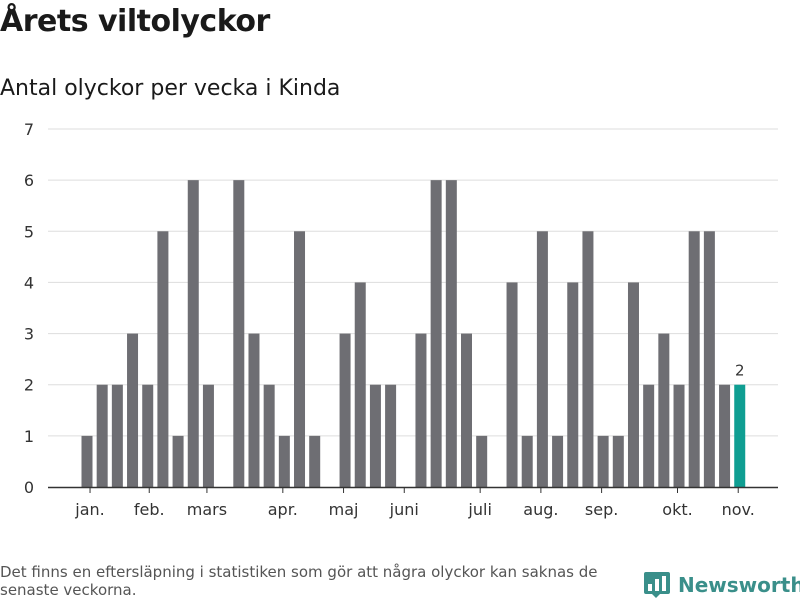 The image size is (800, 600). What do you see at coordinates (29, 231) in the screenshot?
I see `y-tick-label: 5` at bounding box center [29, 231].